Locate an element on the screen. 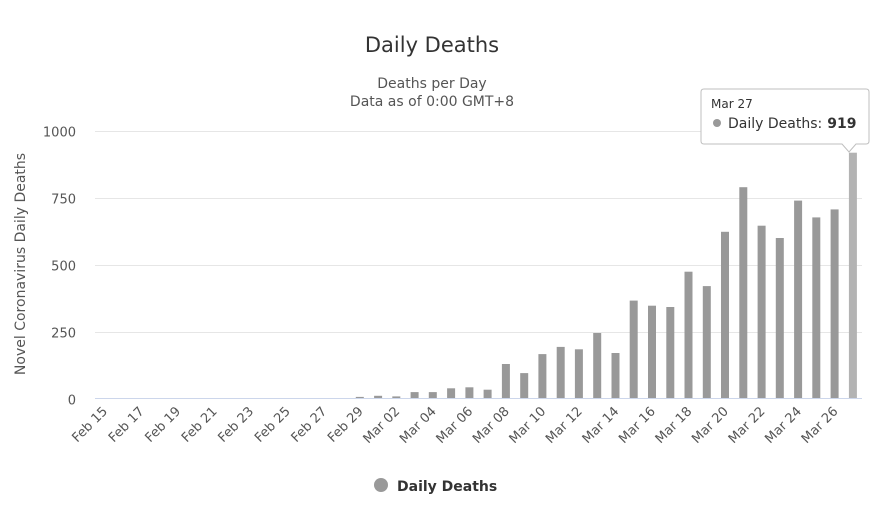  x-tick-label: Feb 21 is located at coordinates (200, 425).